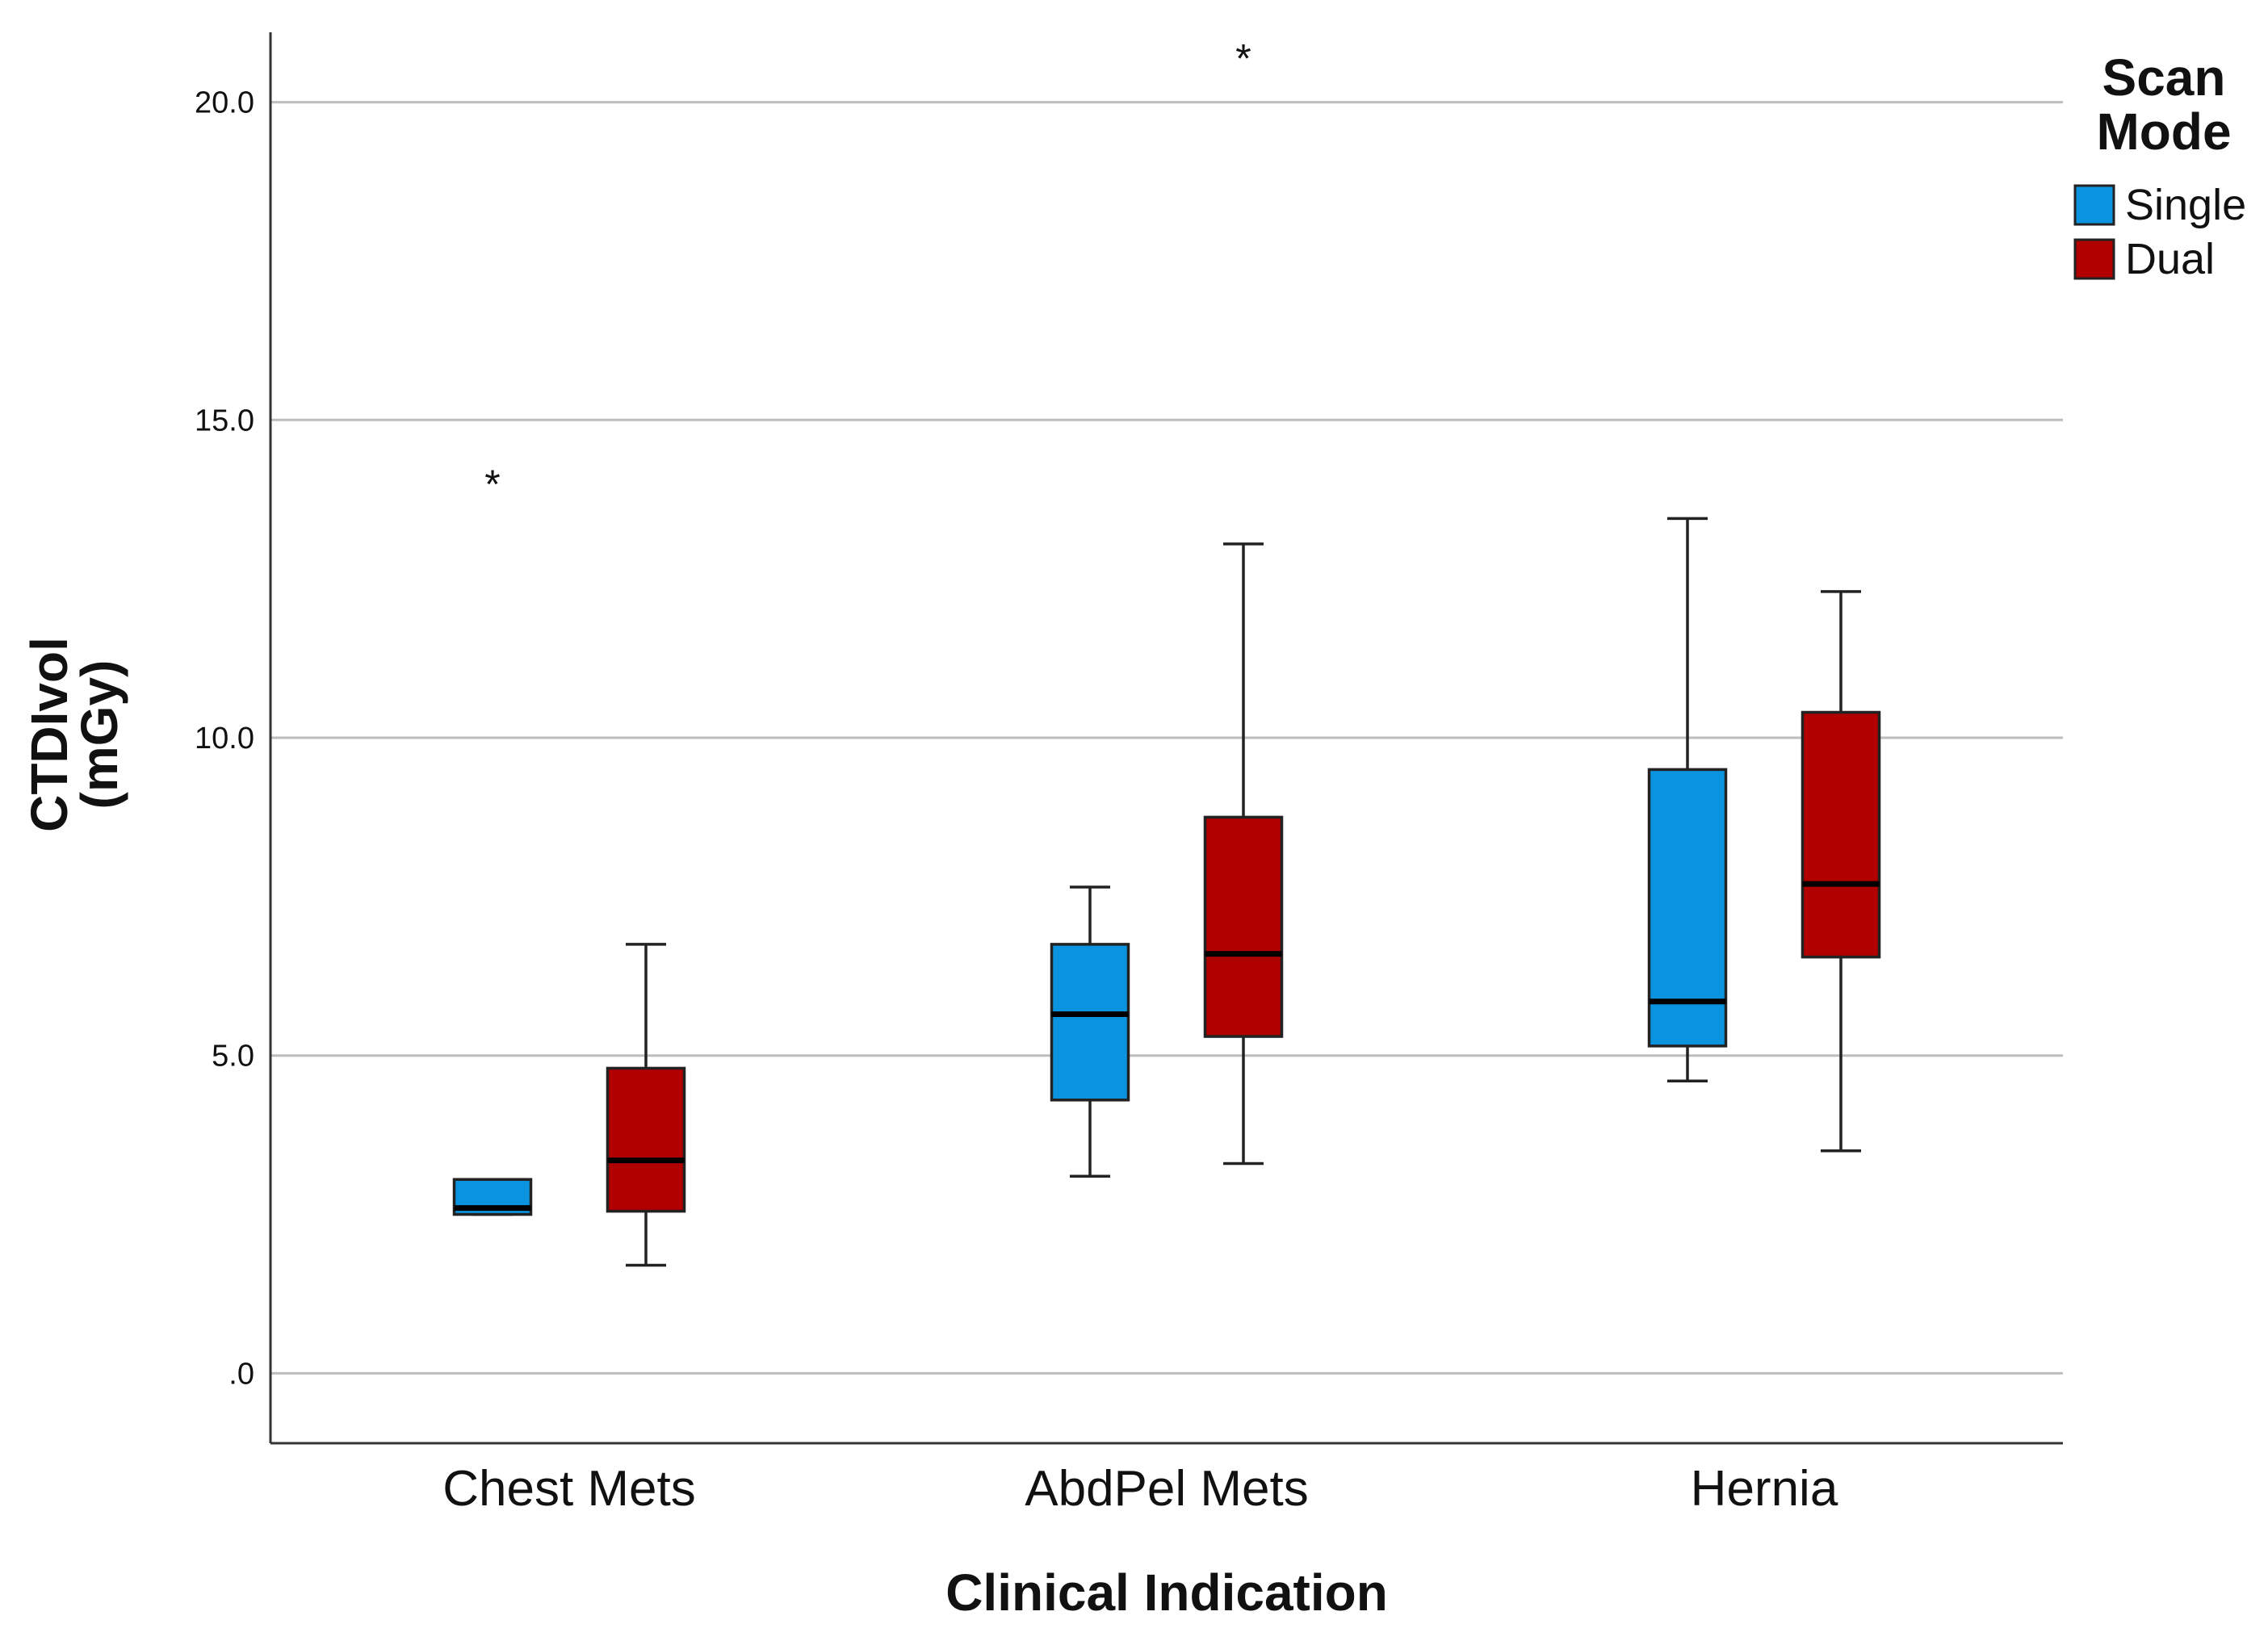 This screenshot has width=2268, height=1645. I want to click on y-tick-label: 5.0, so click(233, 1057).